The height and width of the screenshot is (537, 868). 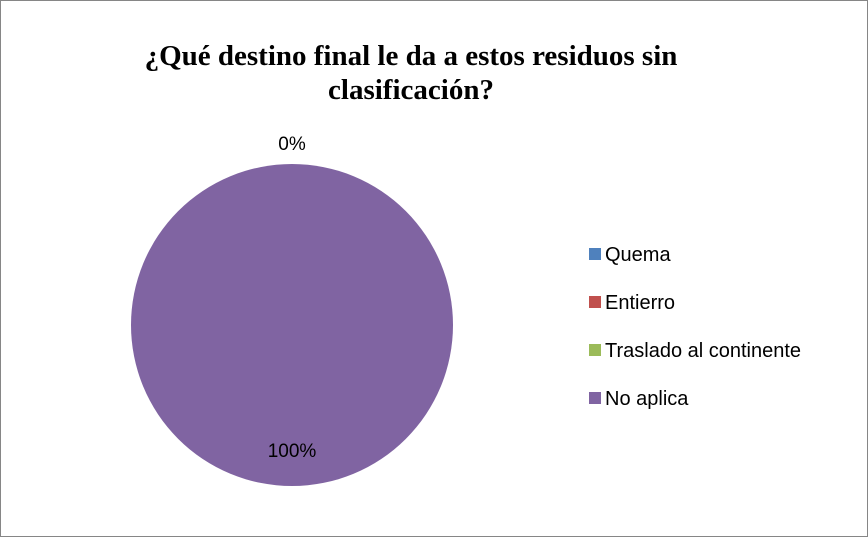 I want to click on legend-label: Traslado al continente, so click(x=703, y=351).